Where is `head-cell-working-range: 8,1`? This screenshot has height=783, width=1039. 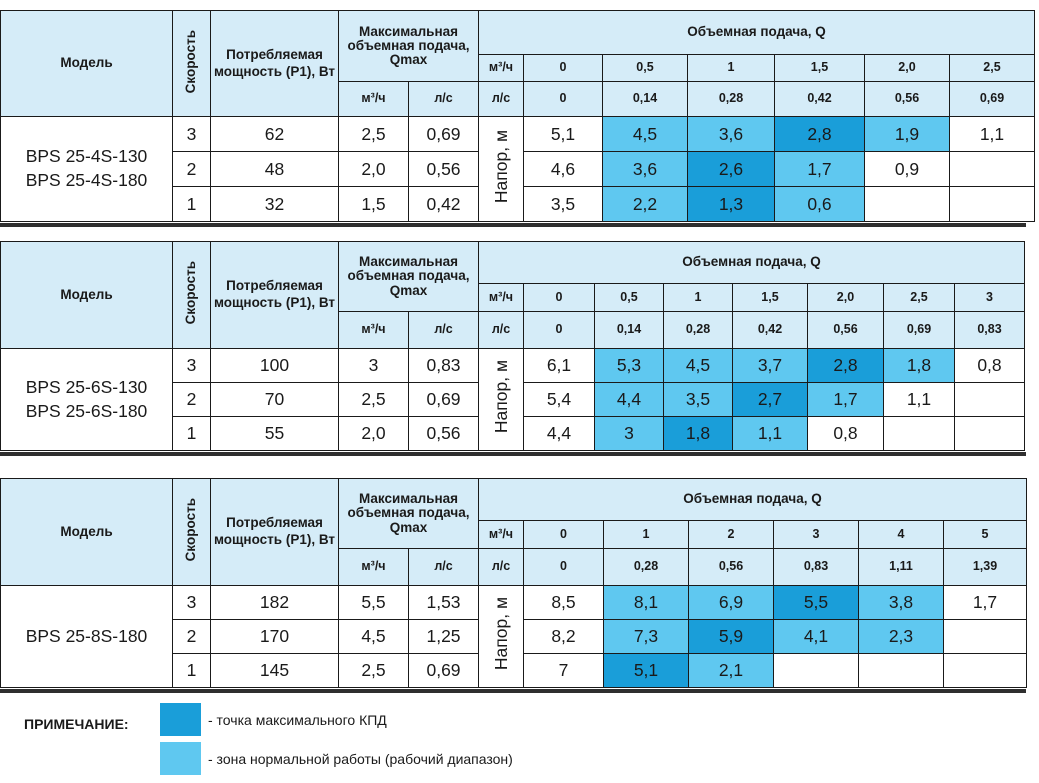 head-cell-working-range: 8,1 is located at coordinates (646, 602).